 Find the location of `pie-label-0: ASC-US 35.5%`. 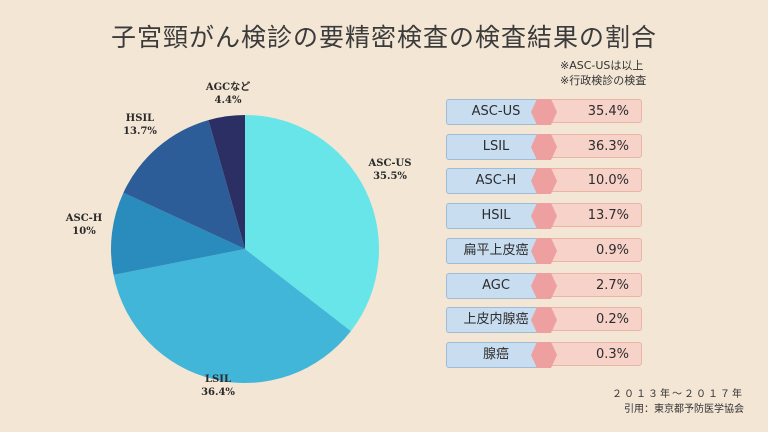

pie-label-0: ASC-US 35.5% is located at coordinates (390, 170).